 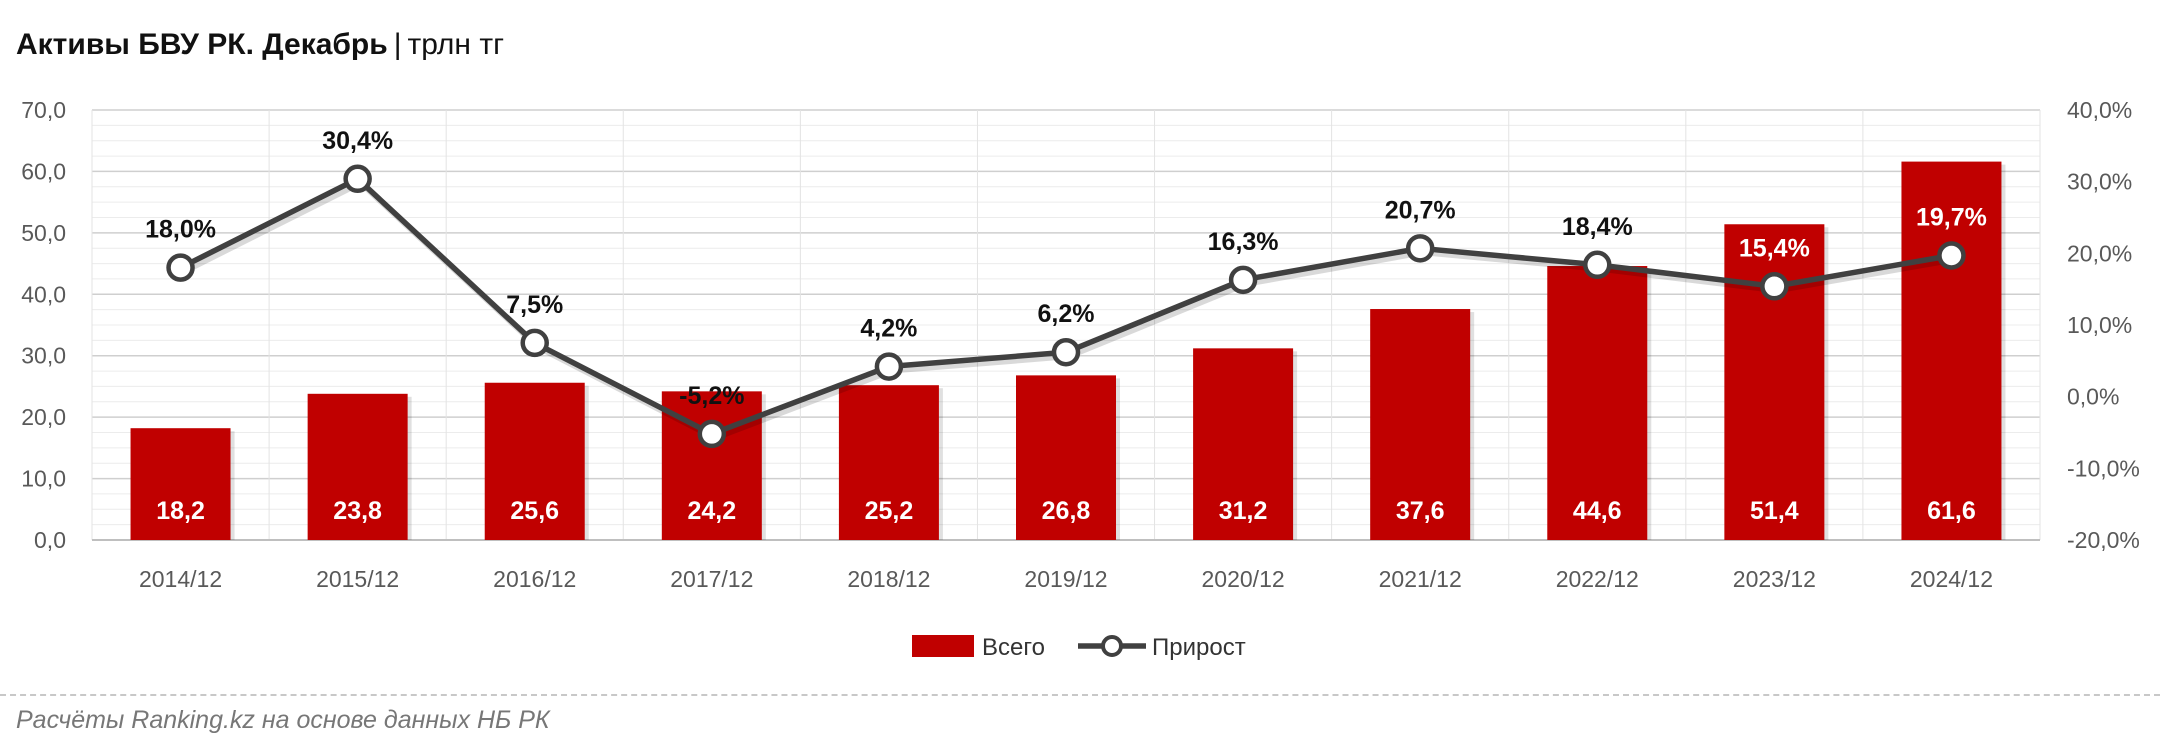 What do you see at coordinates (1951, 579) in the screenshot?
I see `x-tick-label: 2024/12` at bounding box center [1951, 579].